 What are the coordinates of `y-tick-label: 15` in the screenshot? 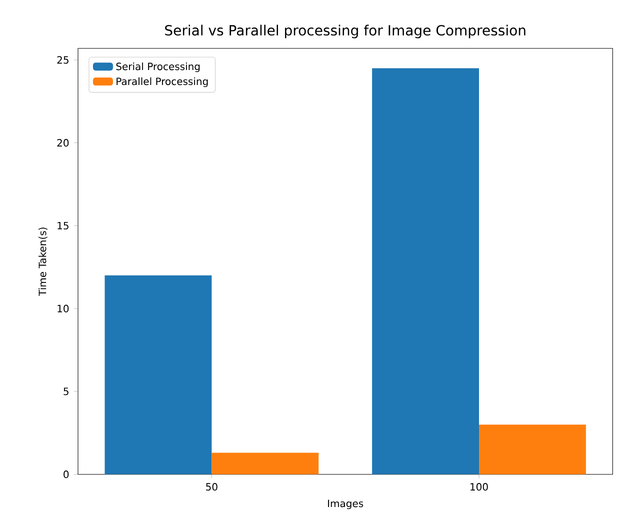 It's located at (63, 226).